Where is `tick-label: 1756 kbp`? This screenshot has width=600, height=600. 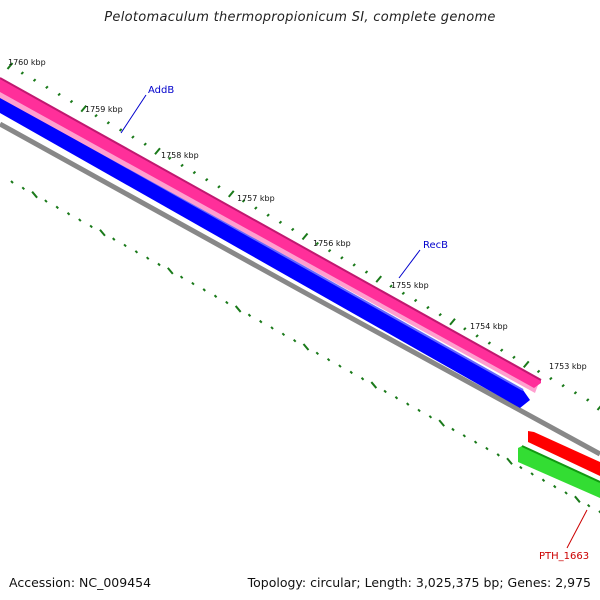 tick-label: 1756 kbp is located at coordinates (332, 243).